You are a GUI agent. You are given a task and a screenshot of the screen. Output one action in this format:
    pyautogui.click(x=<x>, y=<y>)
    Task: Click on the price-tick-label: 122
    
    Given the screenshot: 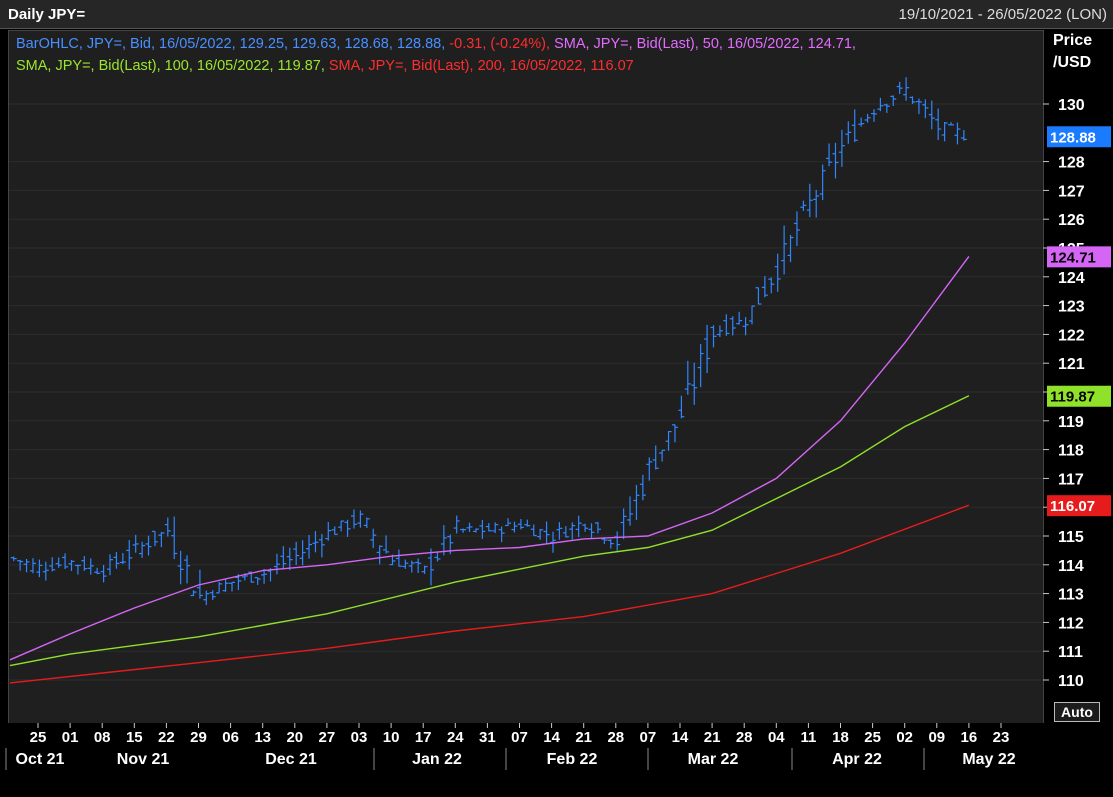 What is the action you would take?
    pyautogui.click(x=1071, y=335)
    